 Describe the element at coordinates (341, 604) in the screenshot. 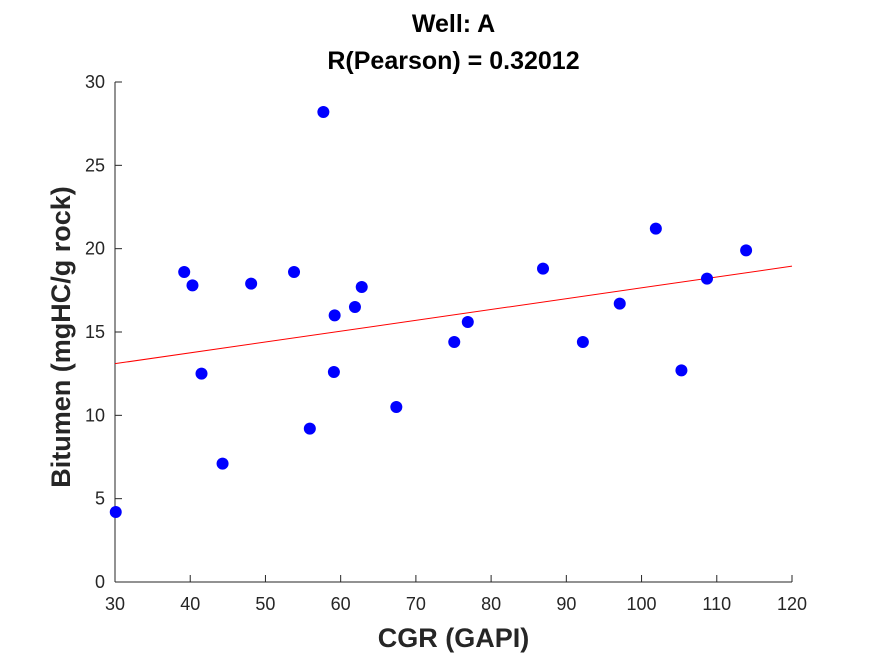

I see `x-tick-label: 60` at that location.